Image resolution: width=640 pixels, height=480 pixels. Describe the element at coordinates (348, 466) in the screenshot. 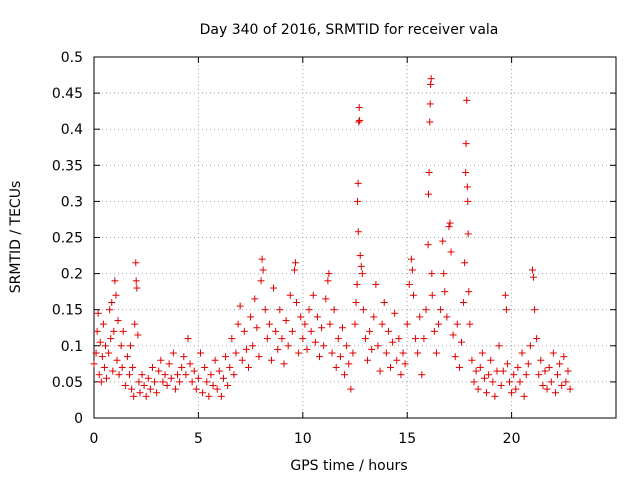

I see `x-axis-label: GPS time / hours` at that location.